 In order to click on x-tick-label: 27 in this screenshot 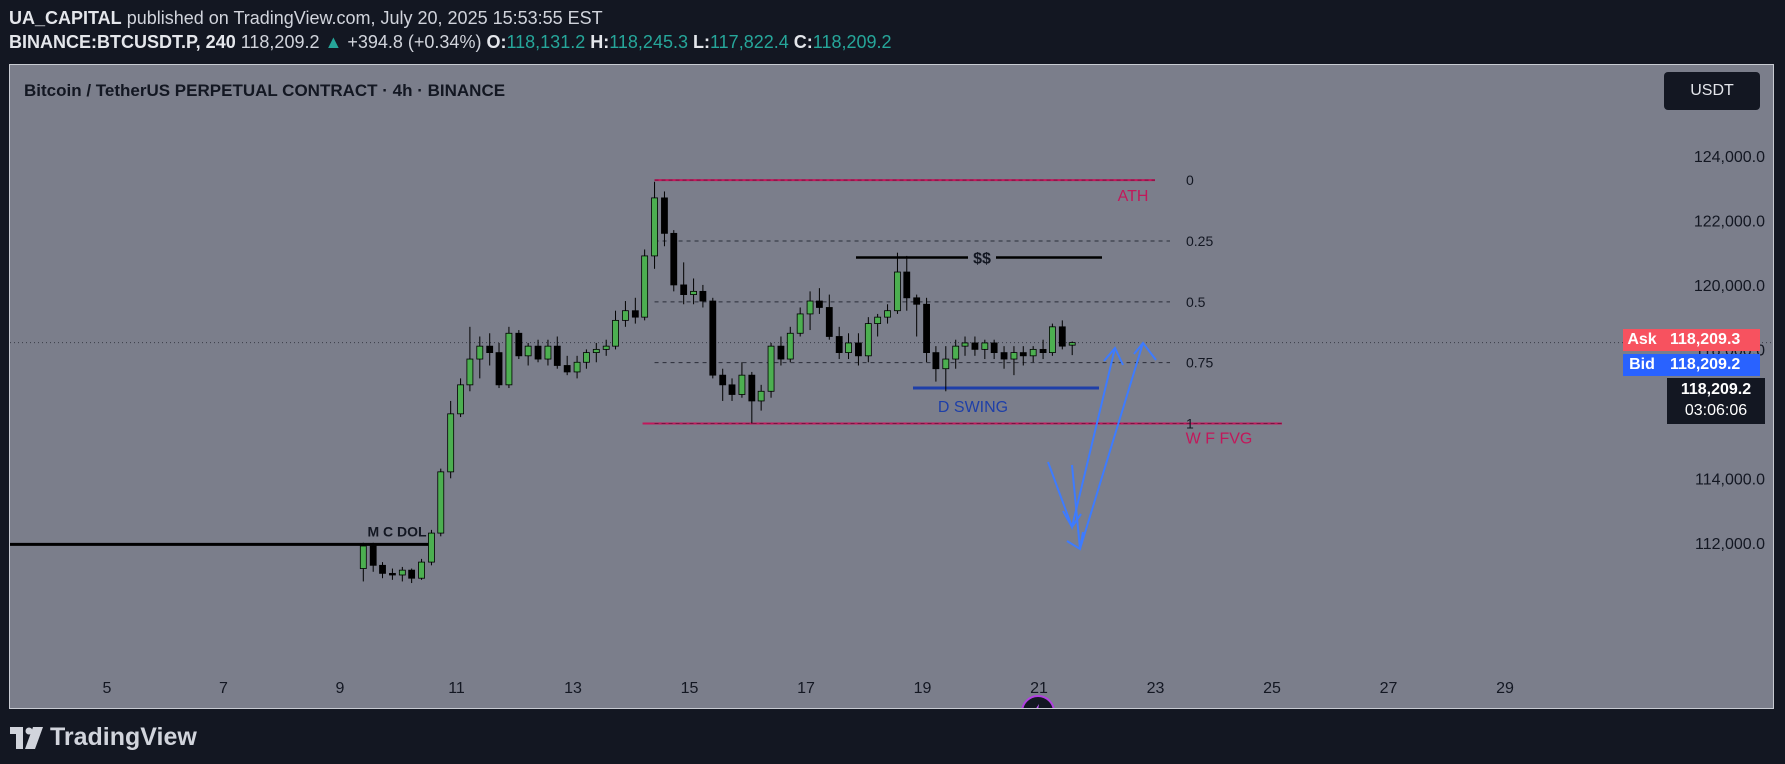, I will do `click(1389, 688)`.